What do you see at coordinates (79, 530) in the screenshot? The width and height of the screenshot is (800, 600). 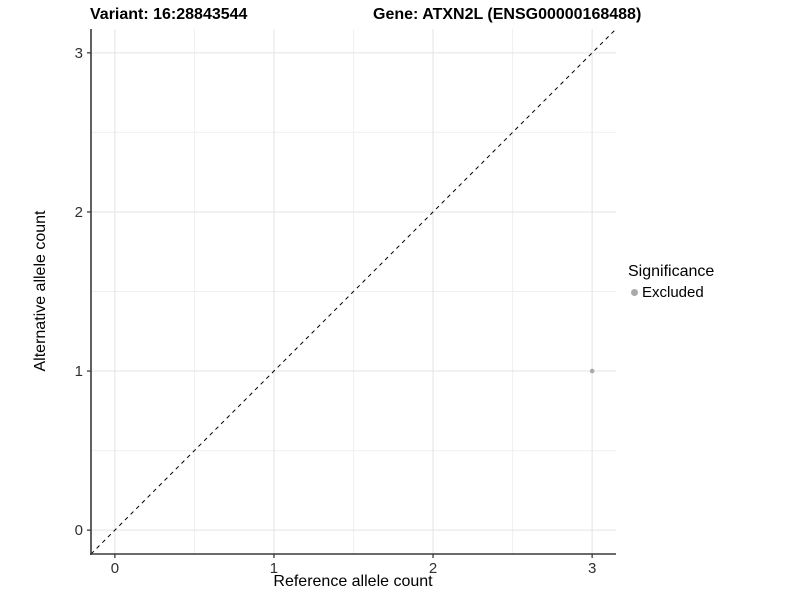 I see `y-tick-label: 0` at bounding box center [79, 530].